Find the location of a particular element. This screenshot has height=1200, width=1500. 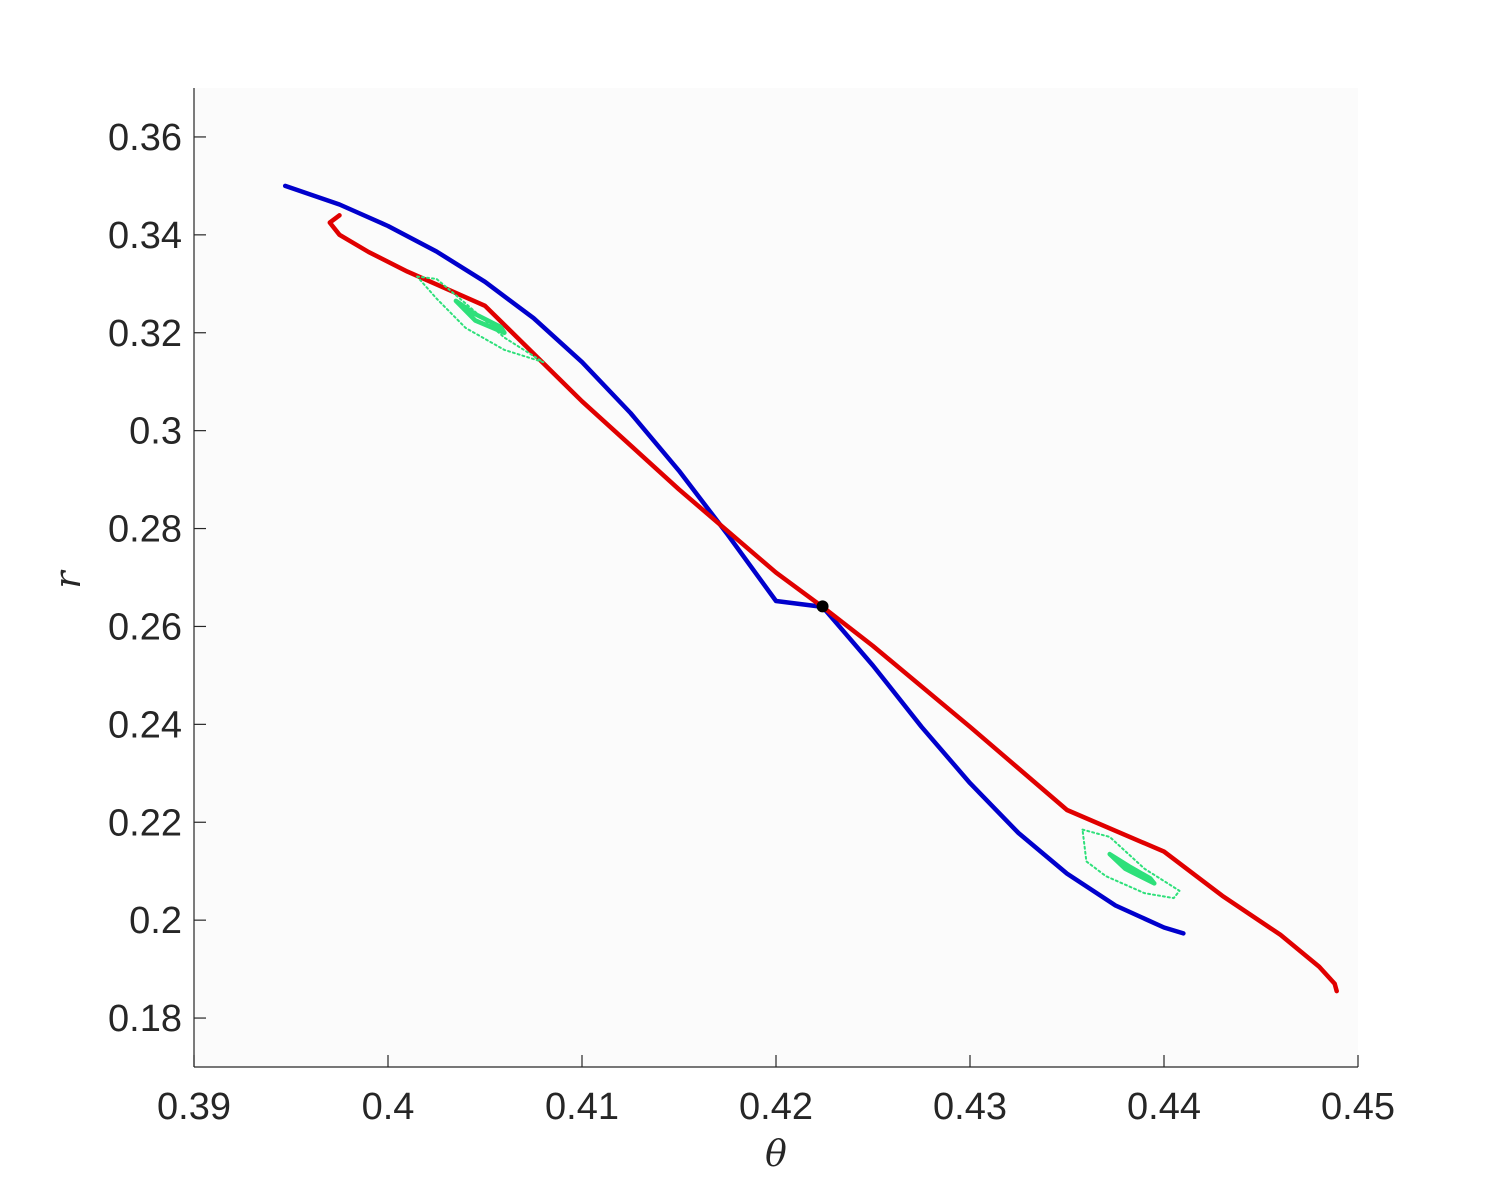

y-tick-label: 0.26 is located at coordinates (145, 627).